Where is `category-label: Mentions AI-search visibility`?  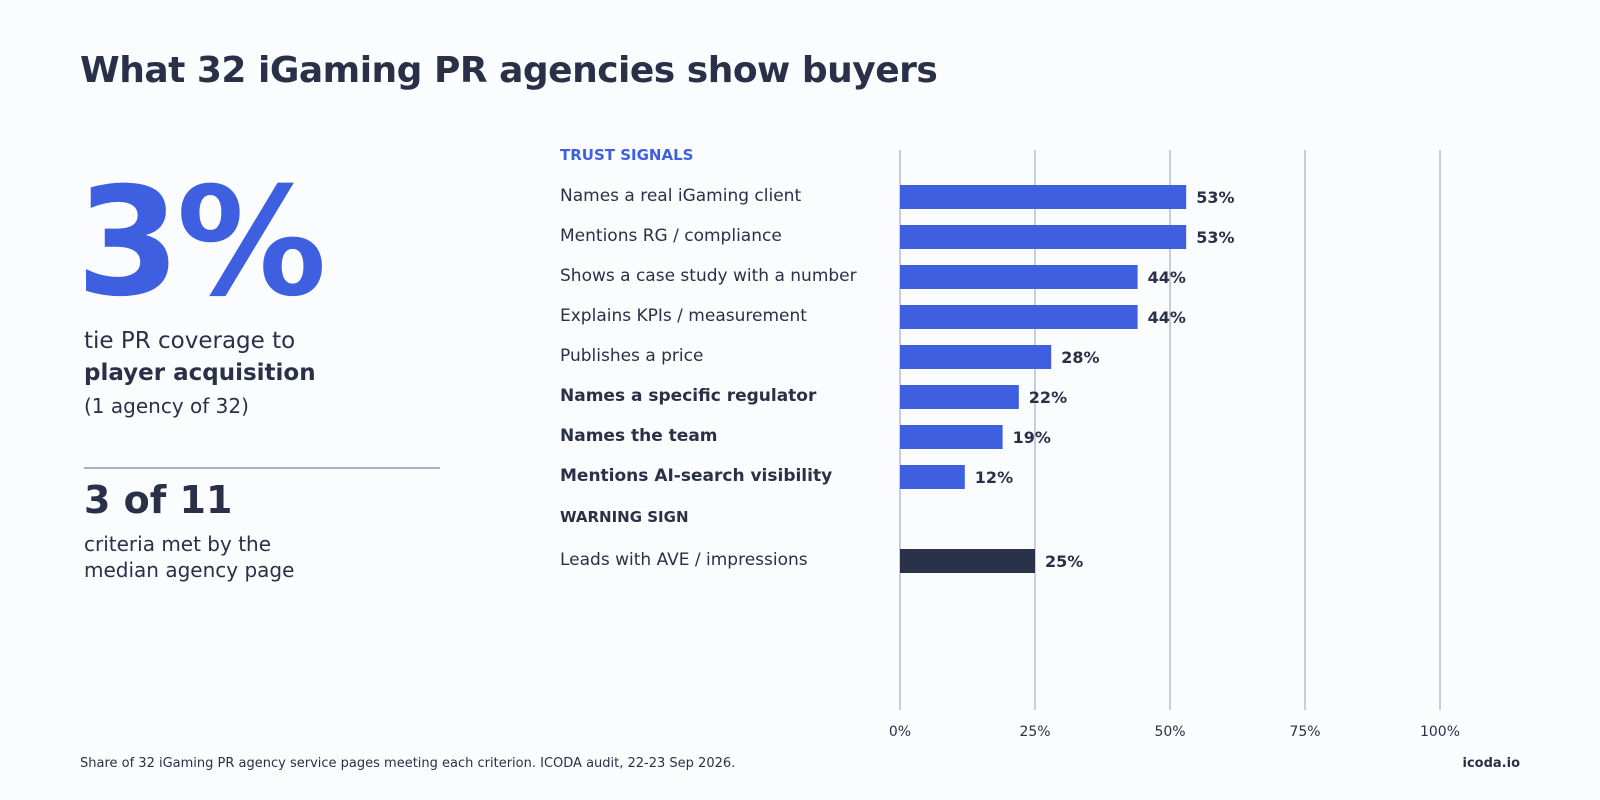 category-label: Mentions AI-search visibility is located at coordinates (696, 476).